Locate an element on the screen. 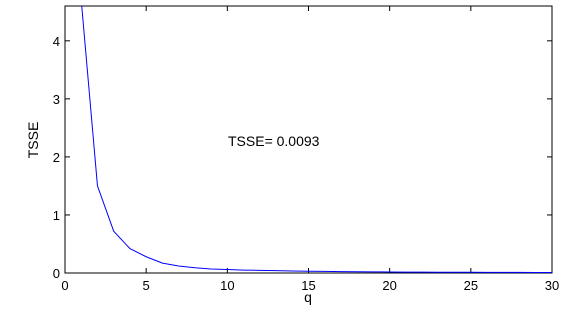 This screenshot has width=567, height=329. x-tick-label: 30 is located at coordinates (552, 285).